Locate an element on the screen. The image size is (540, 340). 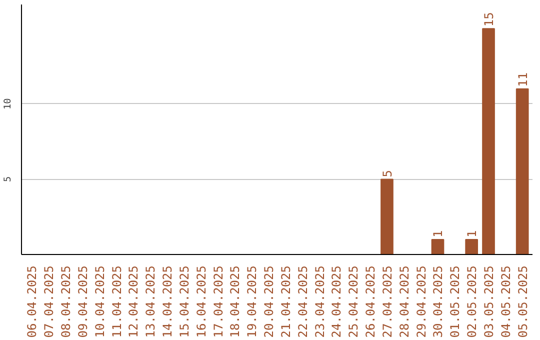
x-tick-label: 27.04.2025 is located at coordinates (387, 301).